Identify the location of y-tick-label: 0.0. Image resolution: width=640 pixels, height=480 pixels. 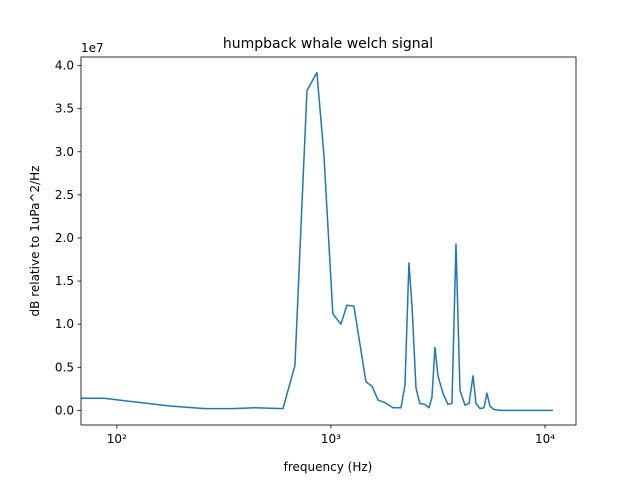
(64, 410).